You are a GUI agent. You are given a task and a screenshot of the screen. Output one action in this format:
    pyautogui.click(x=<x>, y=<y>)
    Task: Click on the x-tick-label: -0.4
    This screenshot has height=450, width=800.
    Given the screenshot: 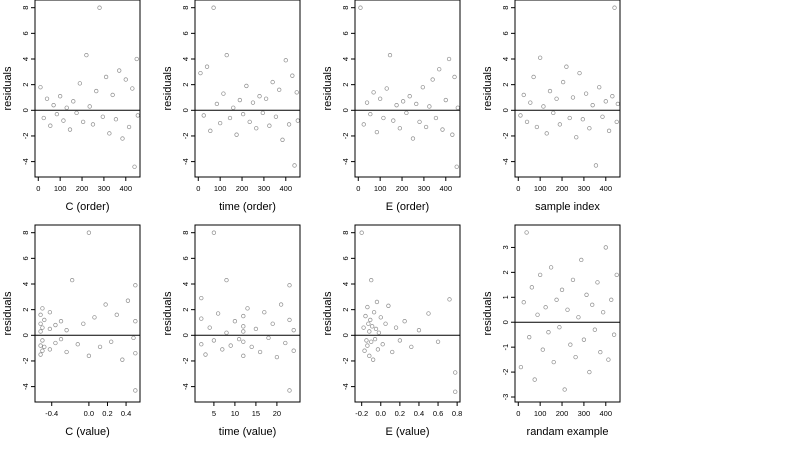 What is the action you would take?
    pyautogui.click(x=51, y=413)
    